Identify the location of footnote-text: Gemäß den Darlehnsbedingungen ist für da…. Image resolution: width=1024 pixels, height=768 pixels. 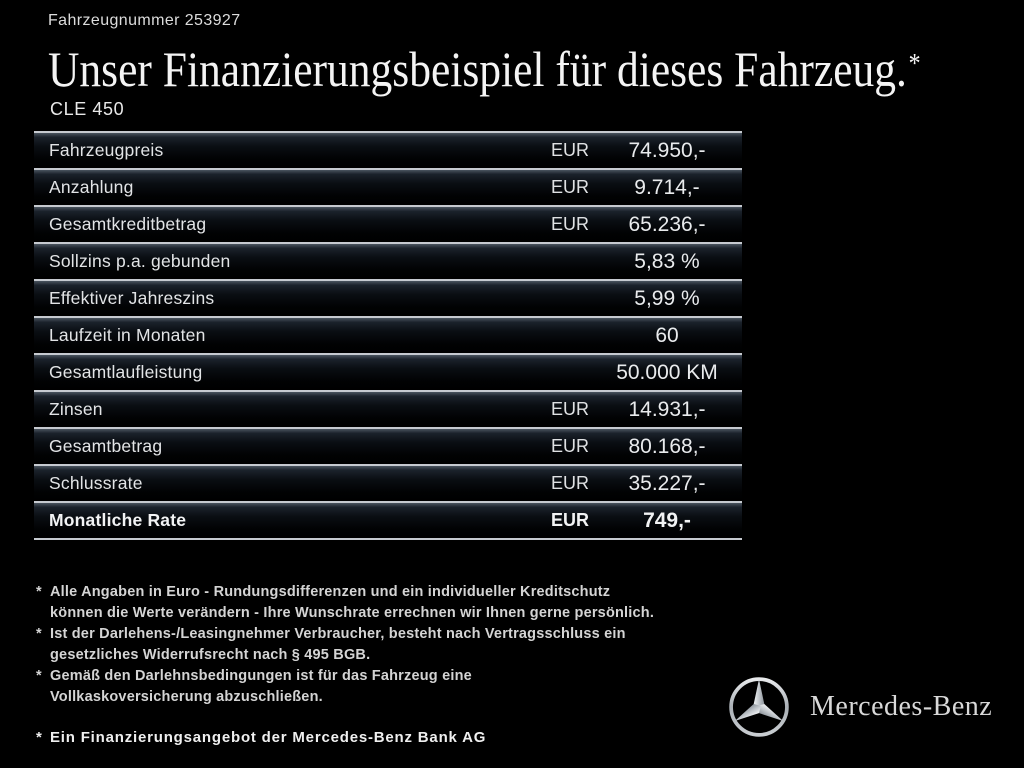
(261, 686).